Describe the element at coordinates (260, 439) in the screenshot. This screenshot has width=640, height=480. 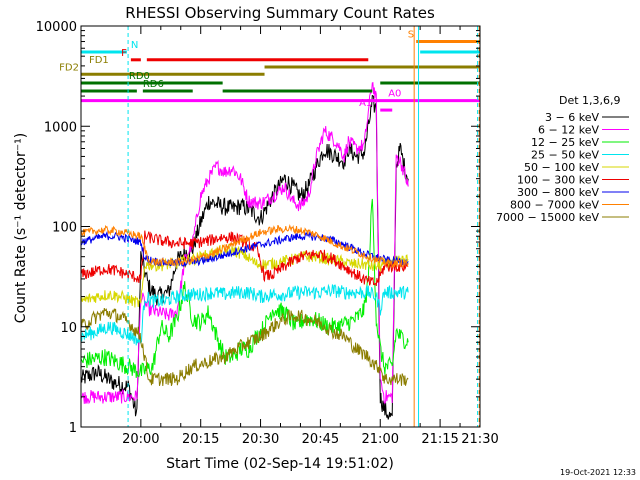
I see `x-tick-label: 20:30` at that location.